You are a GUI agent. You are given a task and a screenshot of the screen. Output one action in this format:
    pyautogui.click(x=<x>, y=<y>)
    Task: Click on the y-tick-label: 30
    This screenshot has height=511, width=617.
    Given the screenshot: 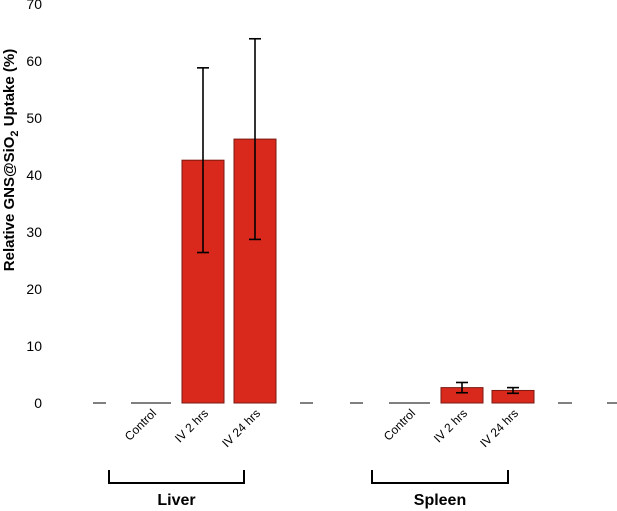 What is the action you would take?
    pyautogui.click(x=34, y=232)
    